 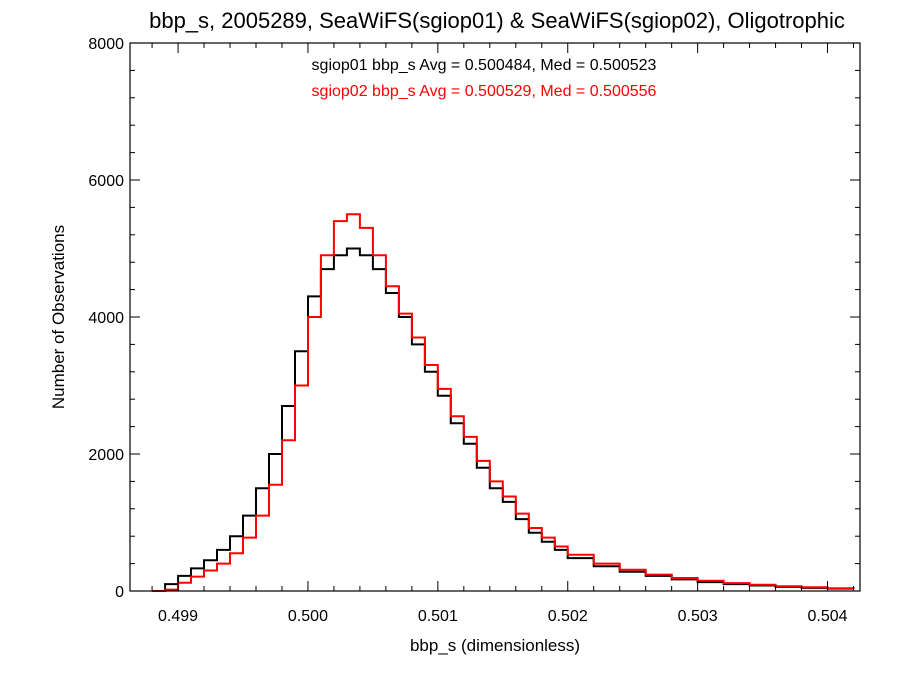 I want to click on x-tick-label: 0.501, so click(x=438, y=616).